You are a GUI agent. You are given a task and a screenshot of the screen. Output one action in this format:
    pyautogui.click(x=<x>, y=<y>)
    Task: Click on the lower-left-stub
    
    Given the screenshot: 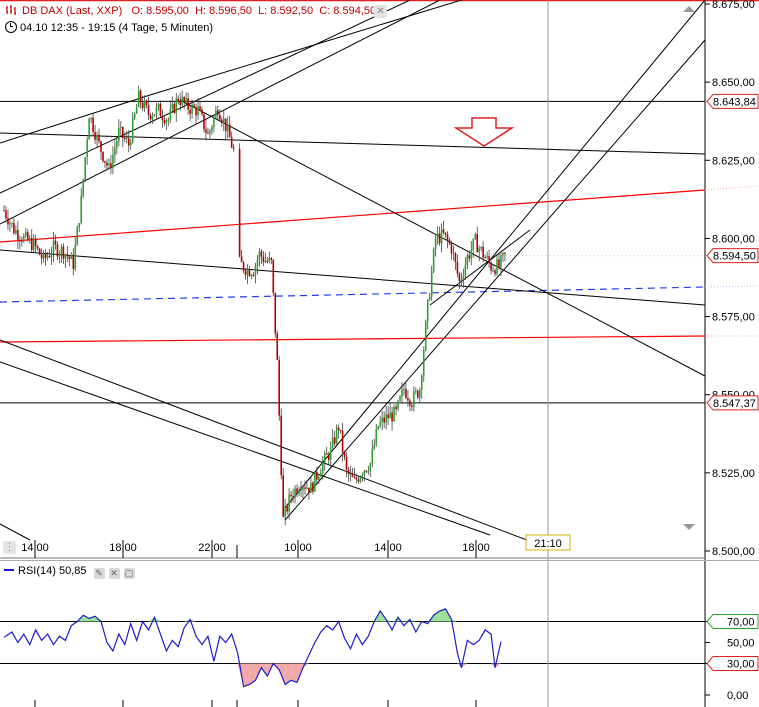 What is the action you would take?
    pyautogui.click(x=15, y=532)
    